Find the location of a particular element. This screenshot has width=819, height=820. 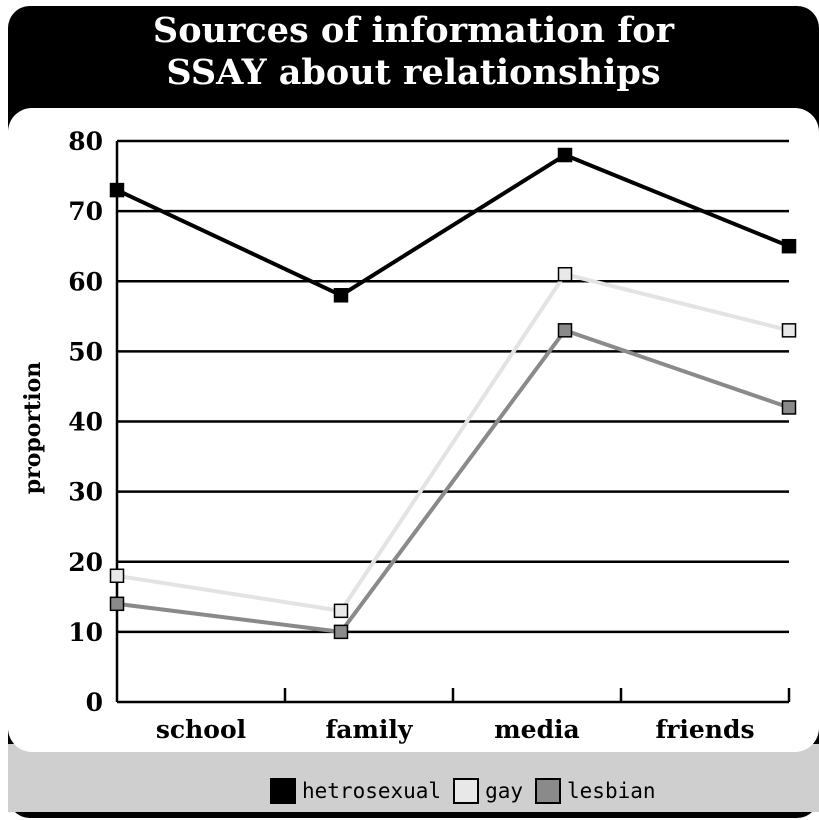

marker-gay-friends is located at coordinates (789, 330).